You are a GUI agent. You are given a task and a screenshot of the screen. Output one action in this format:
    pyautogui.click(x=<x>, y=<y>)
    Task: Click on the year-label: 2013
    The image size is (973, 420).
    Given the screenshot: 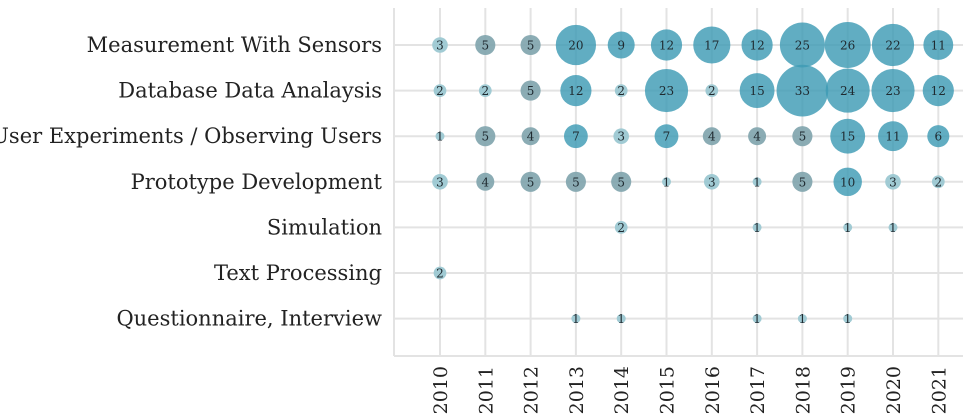 What is the action you would take?
    pyautogui.click(x=577, y=390)
    